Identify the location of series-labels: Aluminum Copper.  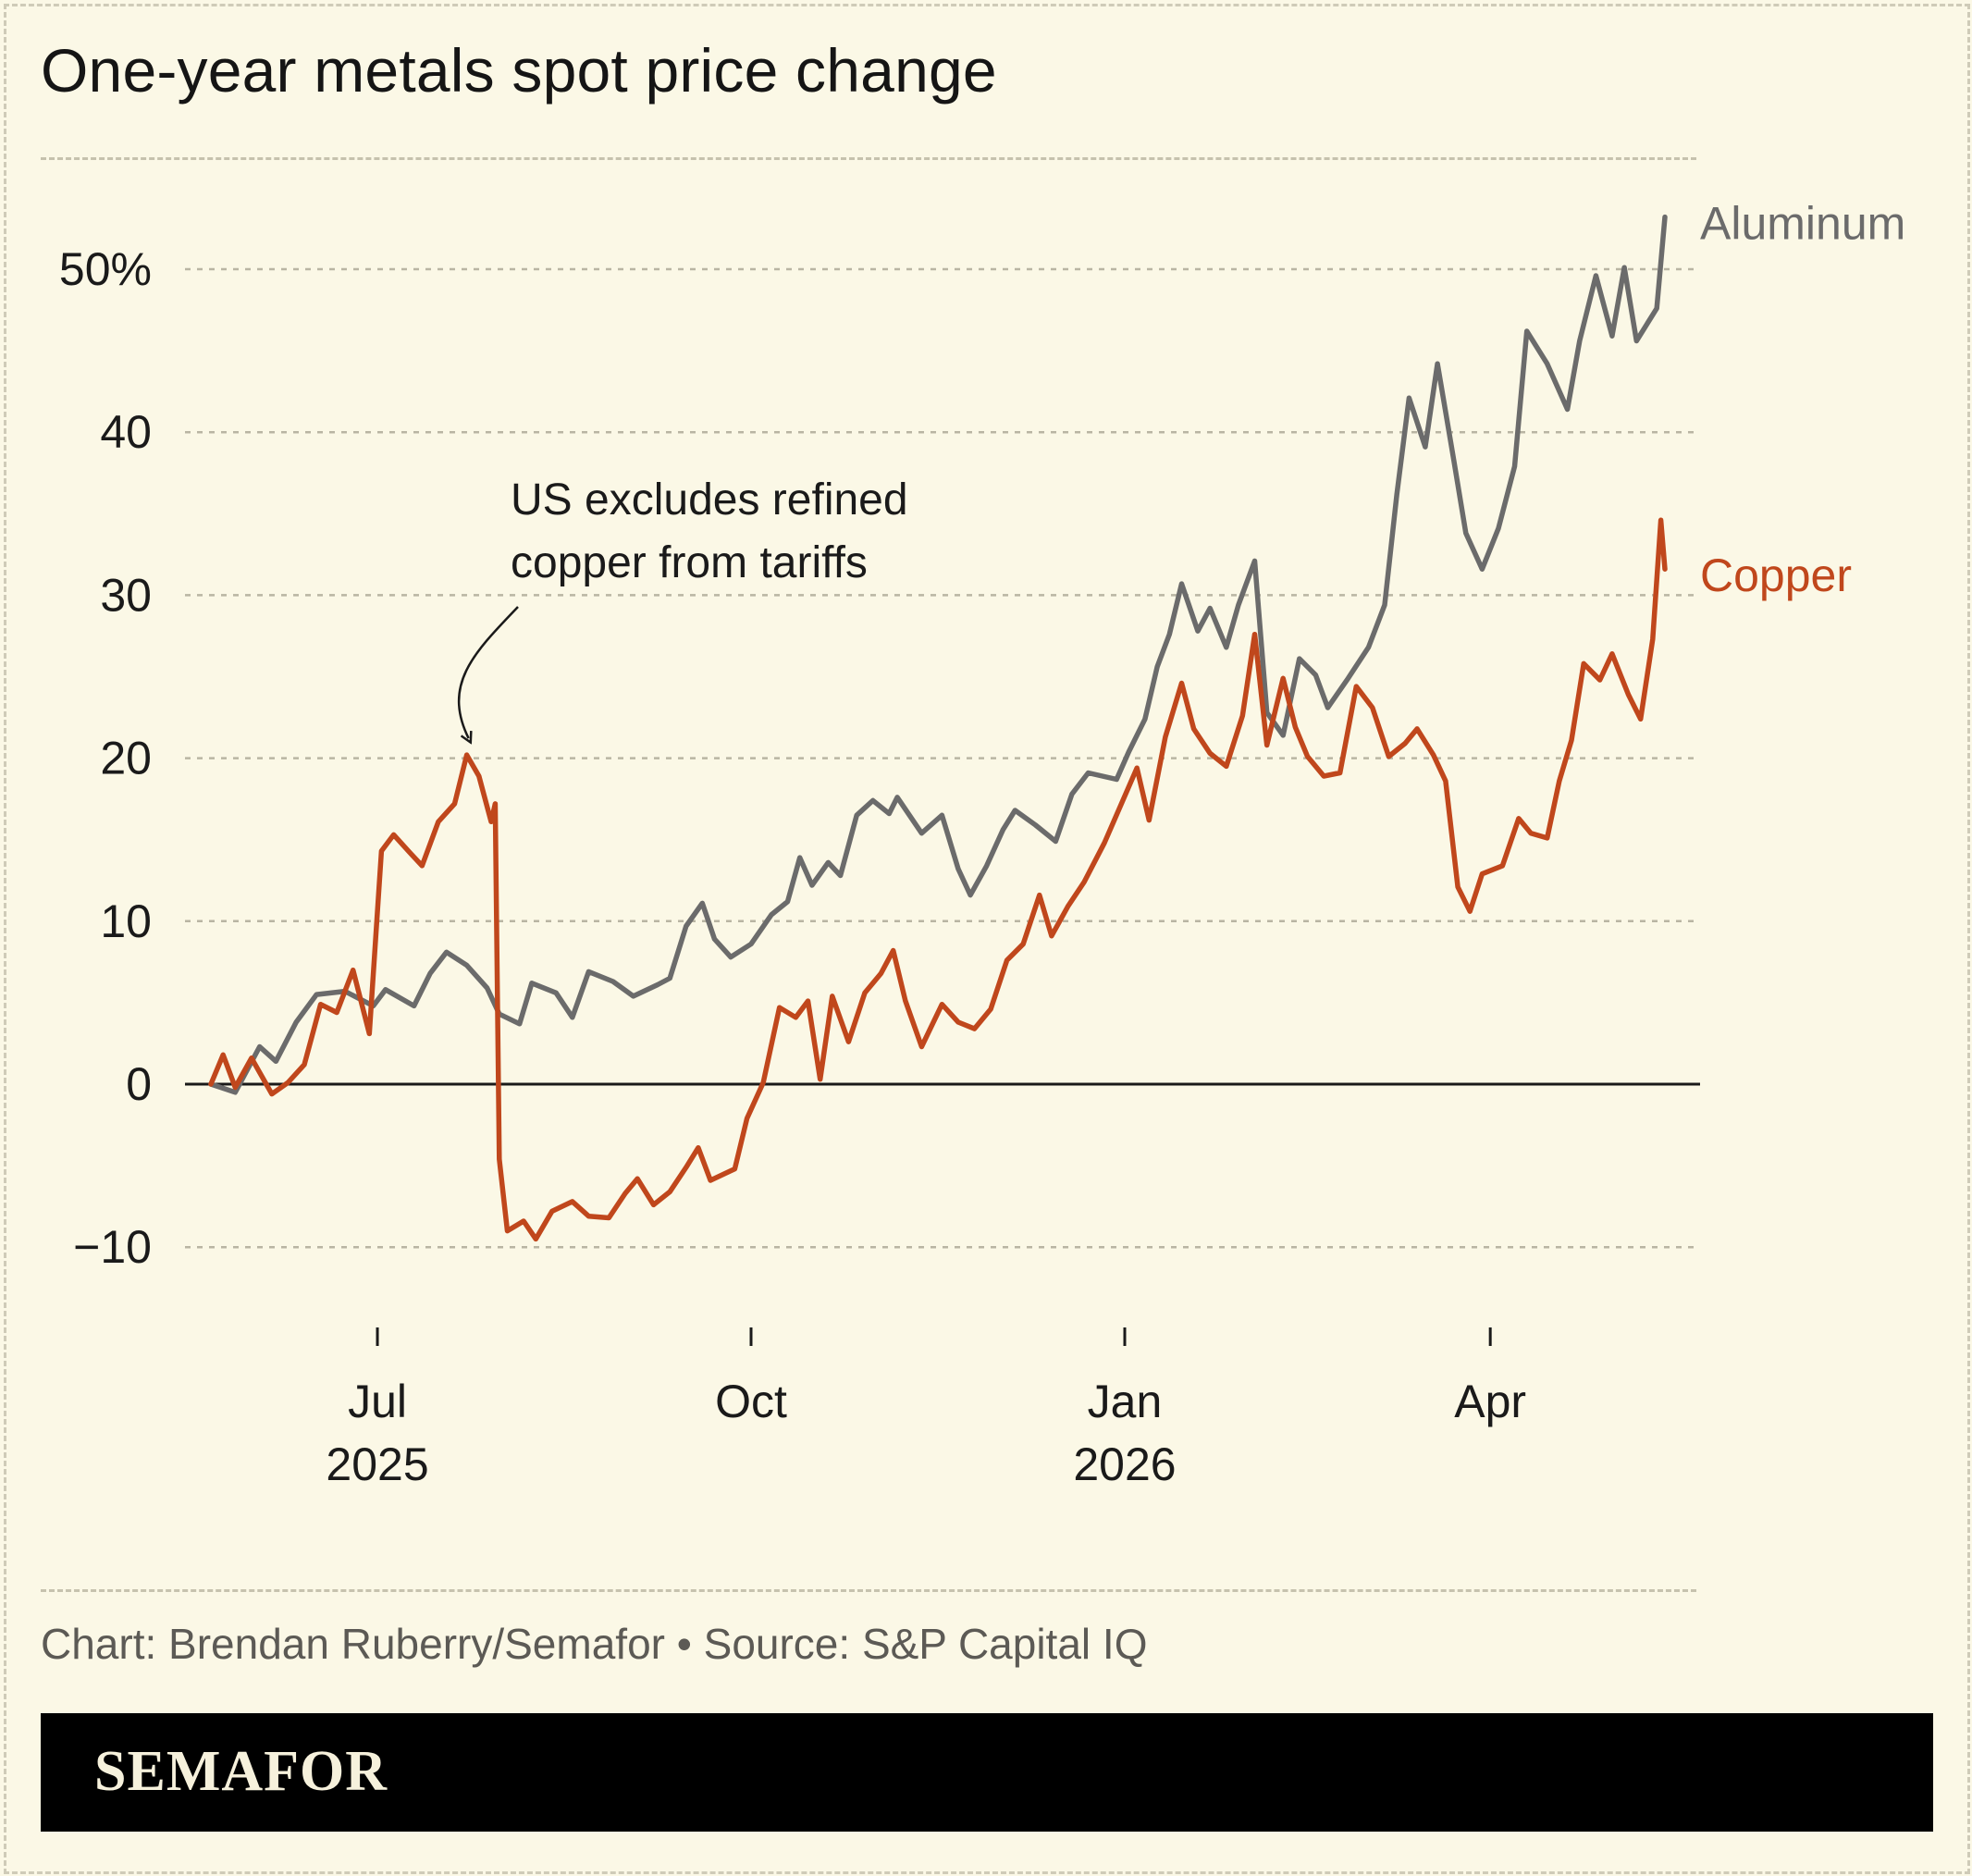
(1802, 400).